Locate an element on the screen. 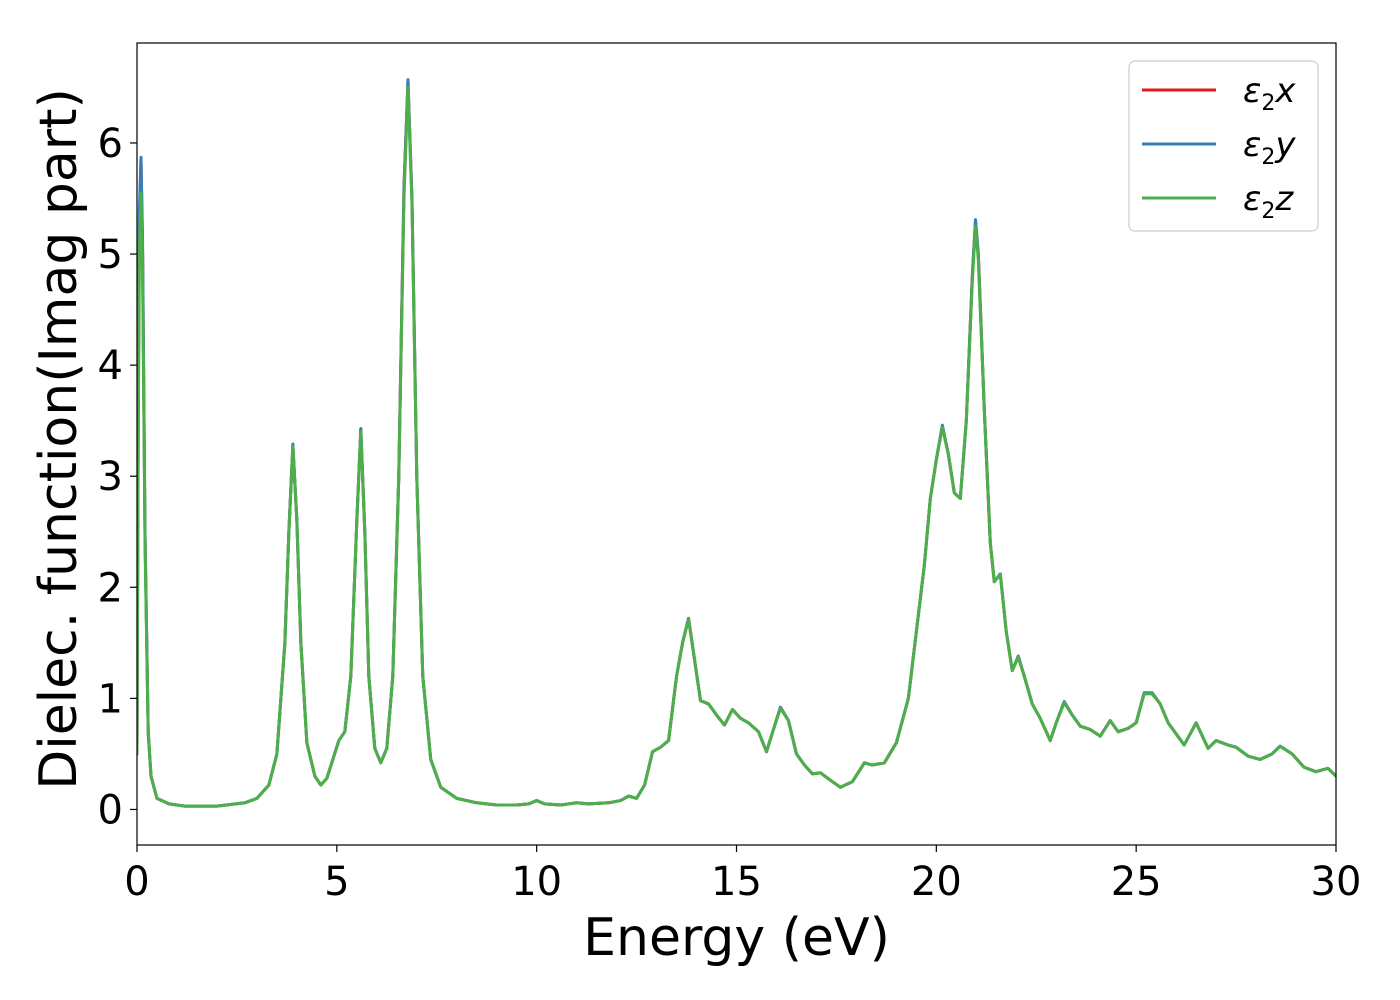 The height and width of the screenshot is (1000, 1400). y-tick-label: 4 is located at coordinates (110, 366).